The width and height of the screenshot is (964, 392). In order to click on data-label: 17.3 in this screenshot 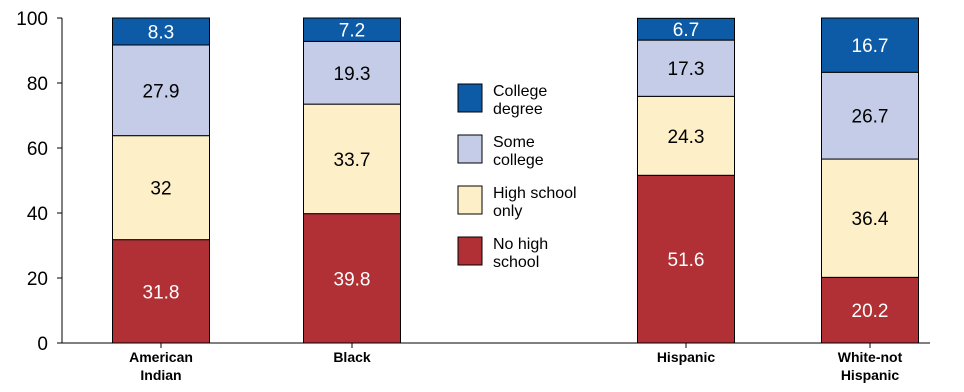, I will do `click(686, 69)`.